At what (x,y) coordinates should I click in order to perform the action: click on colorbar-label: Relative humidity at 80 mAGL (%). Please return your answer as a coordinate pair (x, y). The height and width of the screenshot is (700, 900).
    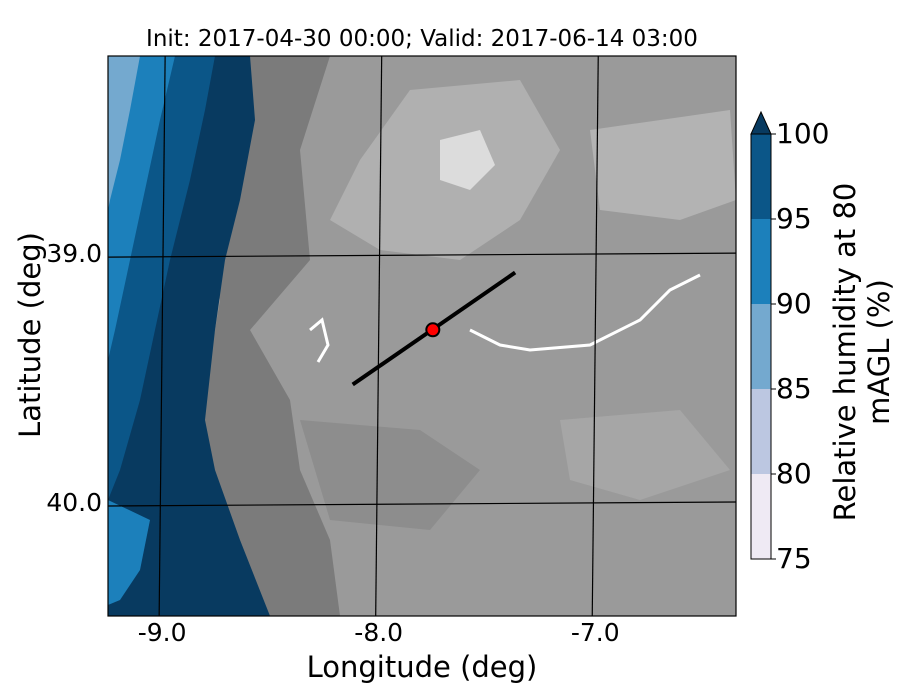
    Looking at the image, I should click on (862, 352).